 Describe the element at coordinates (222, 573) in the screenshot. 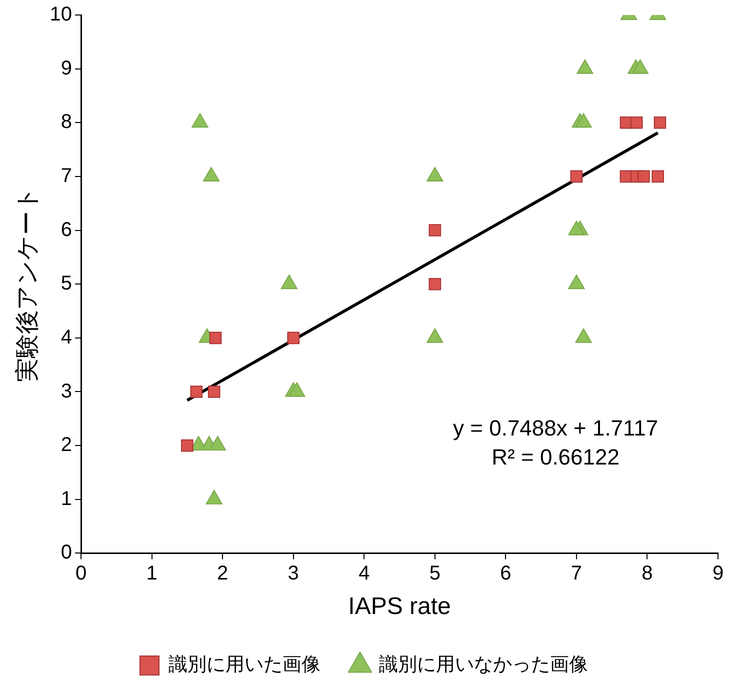

I see `x-tick-label: 2` at that location.